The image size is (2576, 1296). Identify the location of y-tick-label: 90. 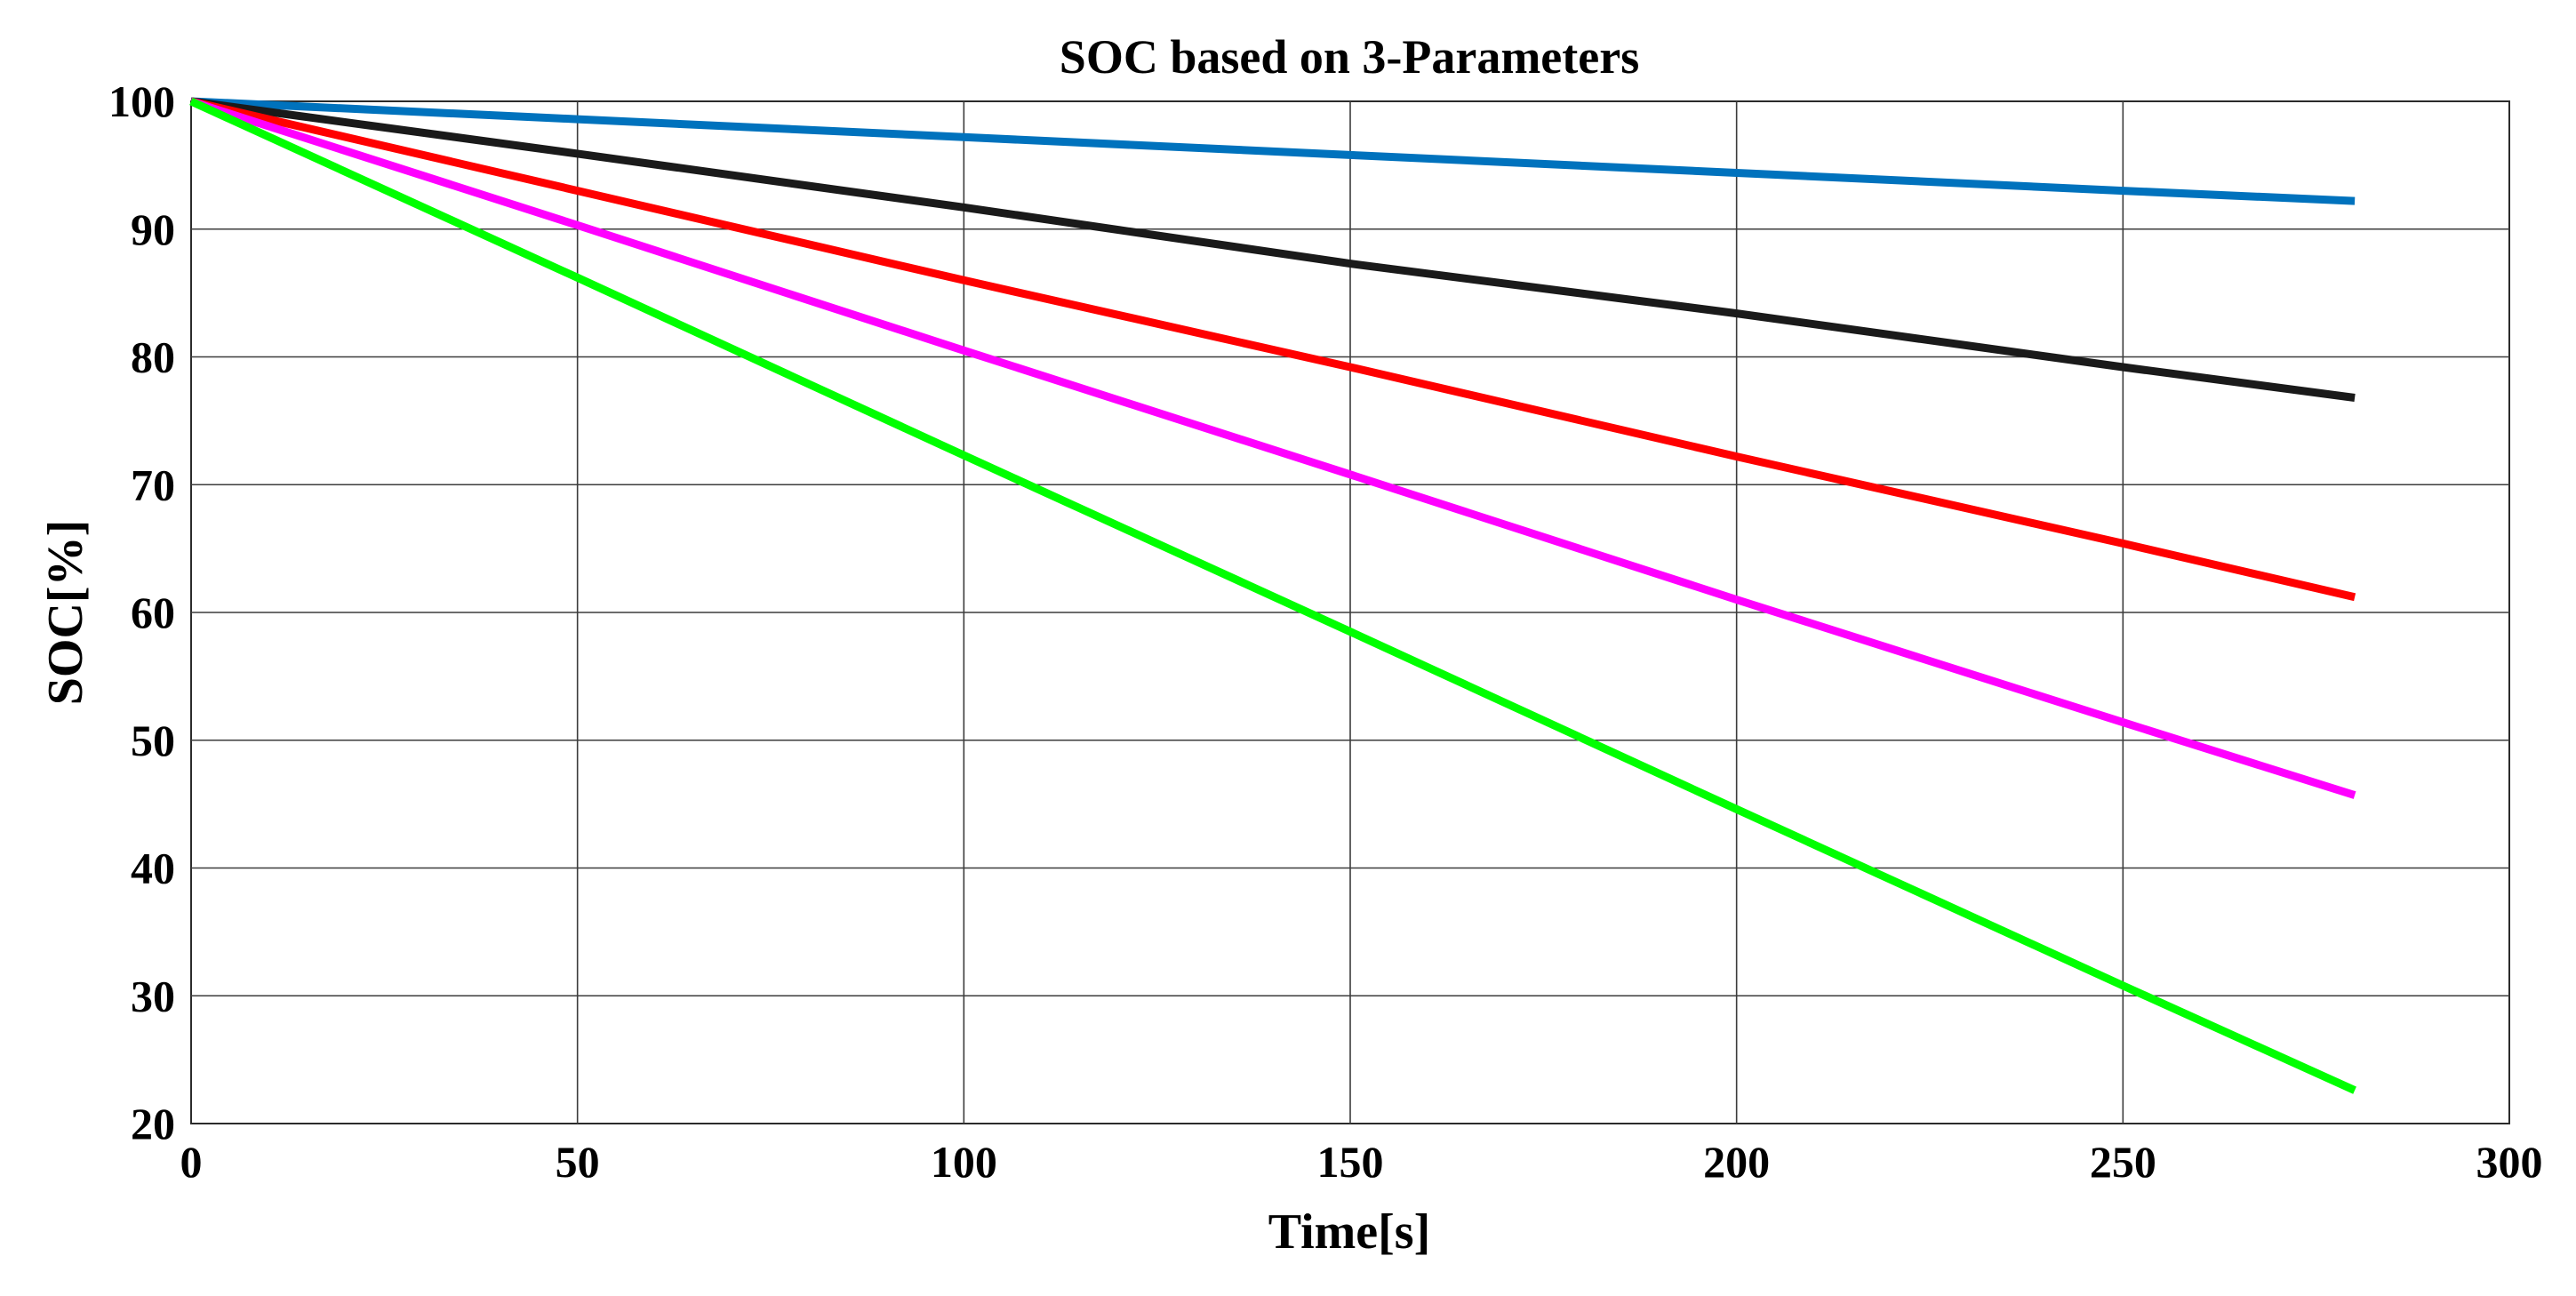
(153, 229).